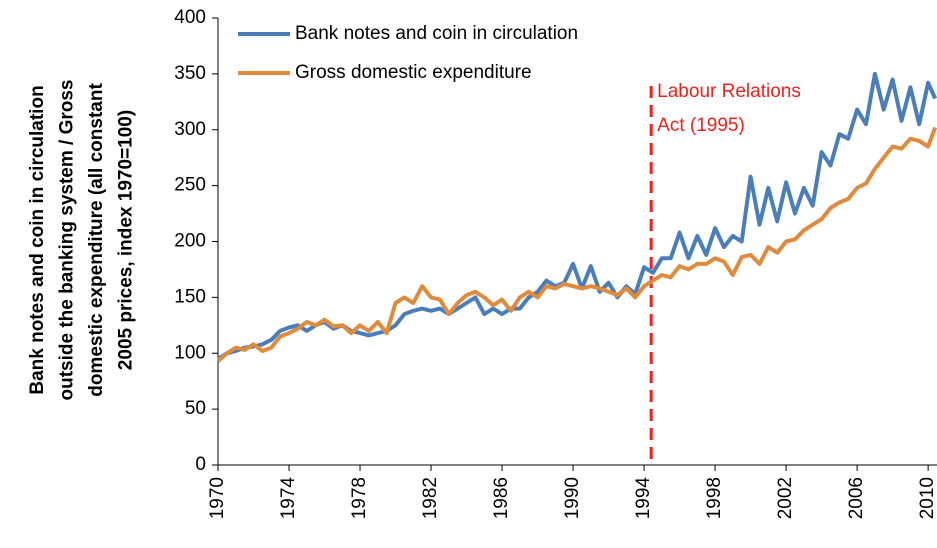 This screenshot has width=937, height=548. Describe the element at coordinates (729, 91) in the screenshot. I see `annotation-text: Labour Relations` at that location.